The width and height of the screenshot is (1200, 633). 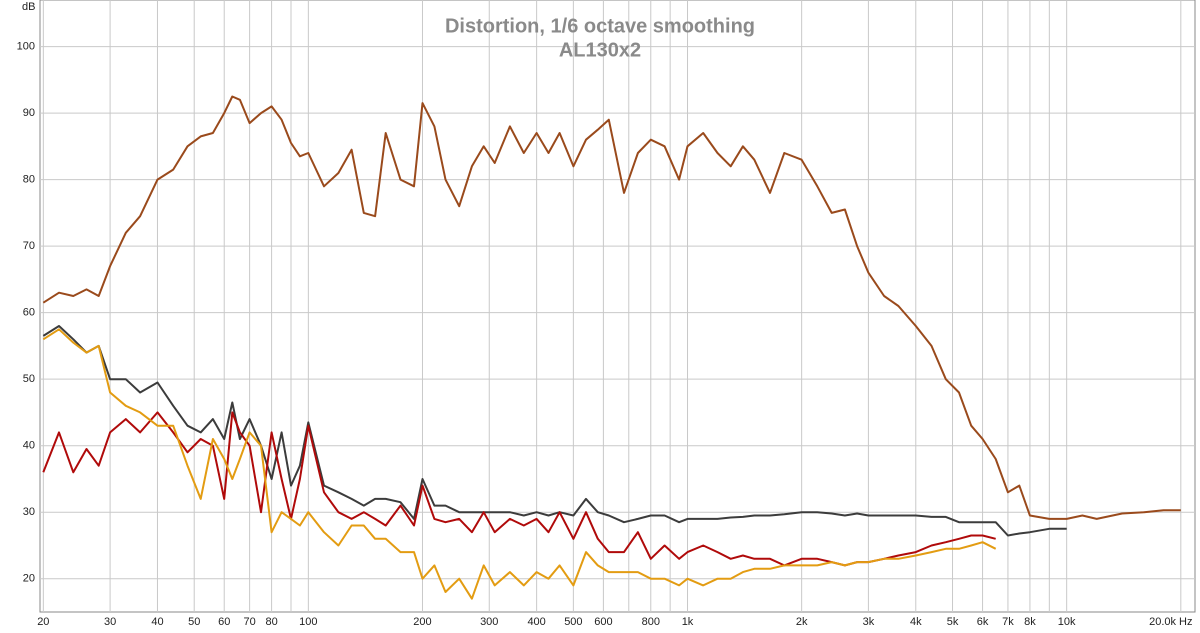 What do you see at coordinates (29, 246) in the screenshot?
I see `y-tick-label: 70` at bounding box center [29, 246].